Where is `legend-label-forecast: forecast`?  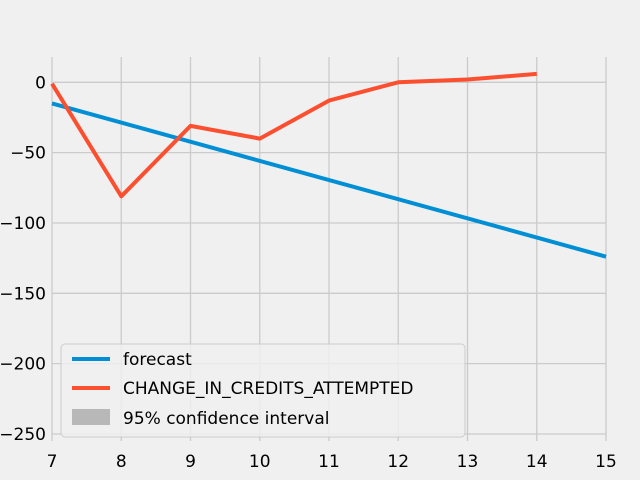 legend-label-forecast: forecast is located at coordinates (157, 360).